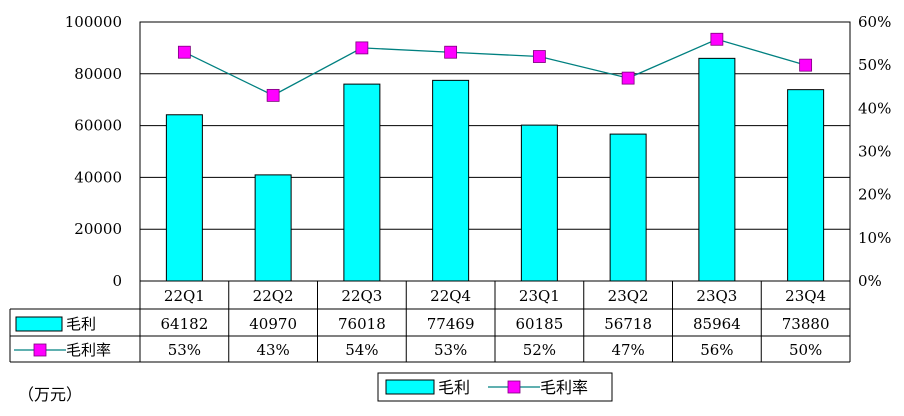 The height and width of the screenshot is (416, 904). Describe the element at coordinates (564, 387) in the screenshot. I see `legend-label: 毛利率` at that location.